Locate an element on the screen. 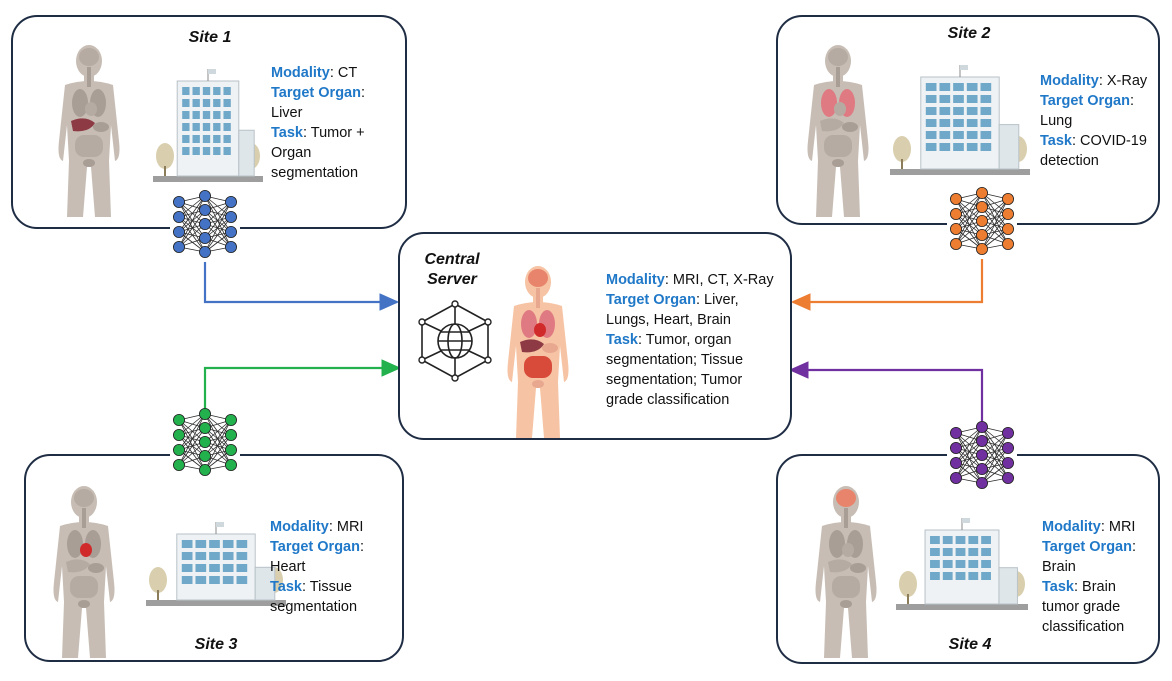 Image resolution: width=1172 pixels, height=681 pixels. target-organ-value: Liver is located at coordinates (287, 113).